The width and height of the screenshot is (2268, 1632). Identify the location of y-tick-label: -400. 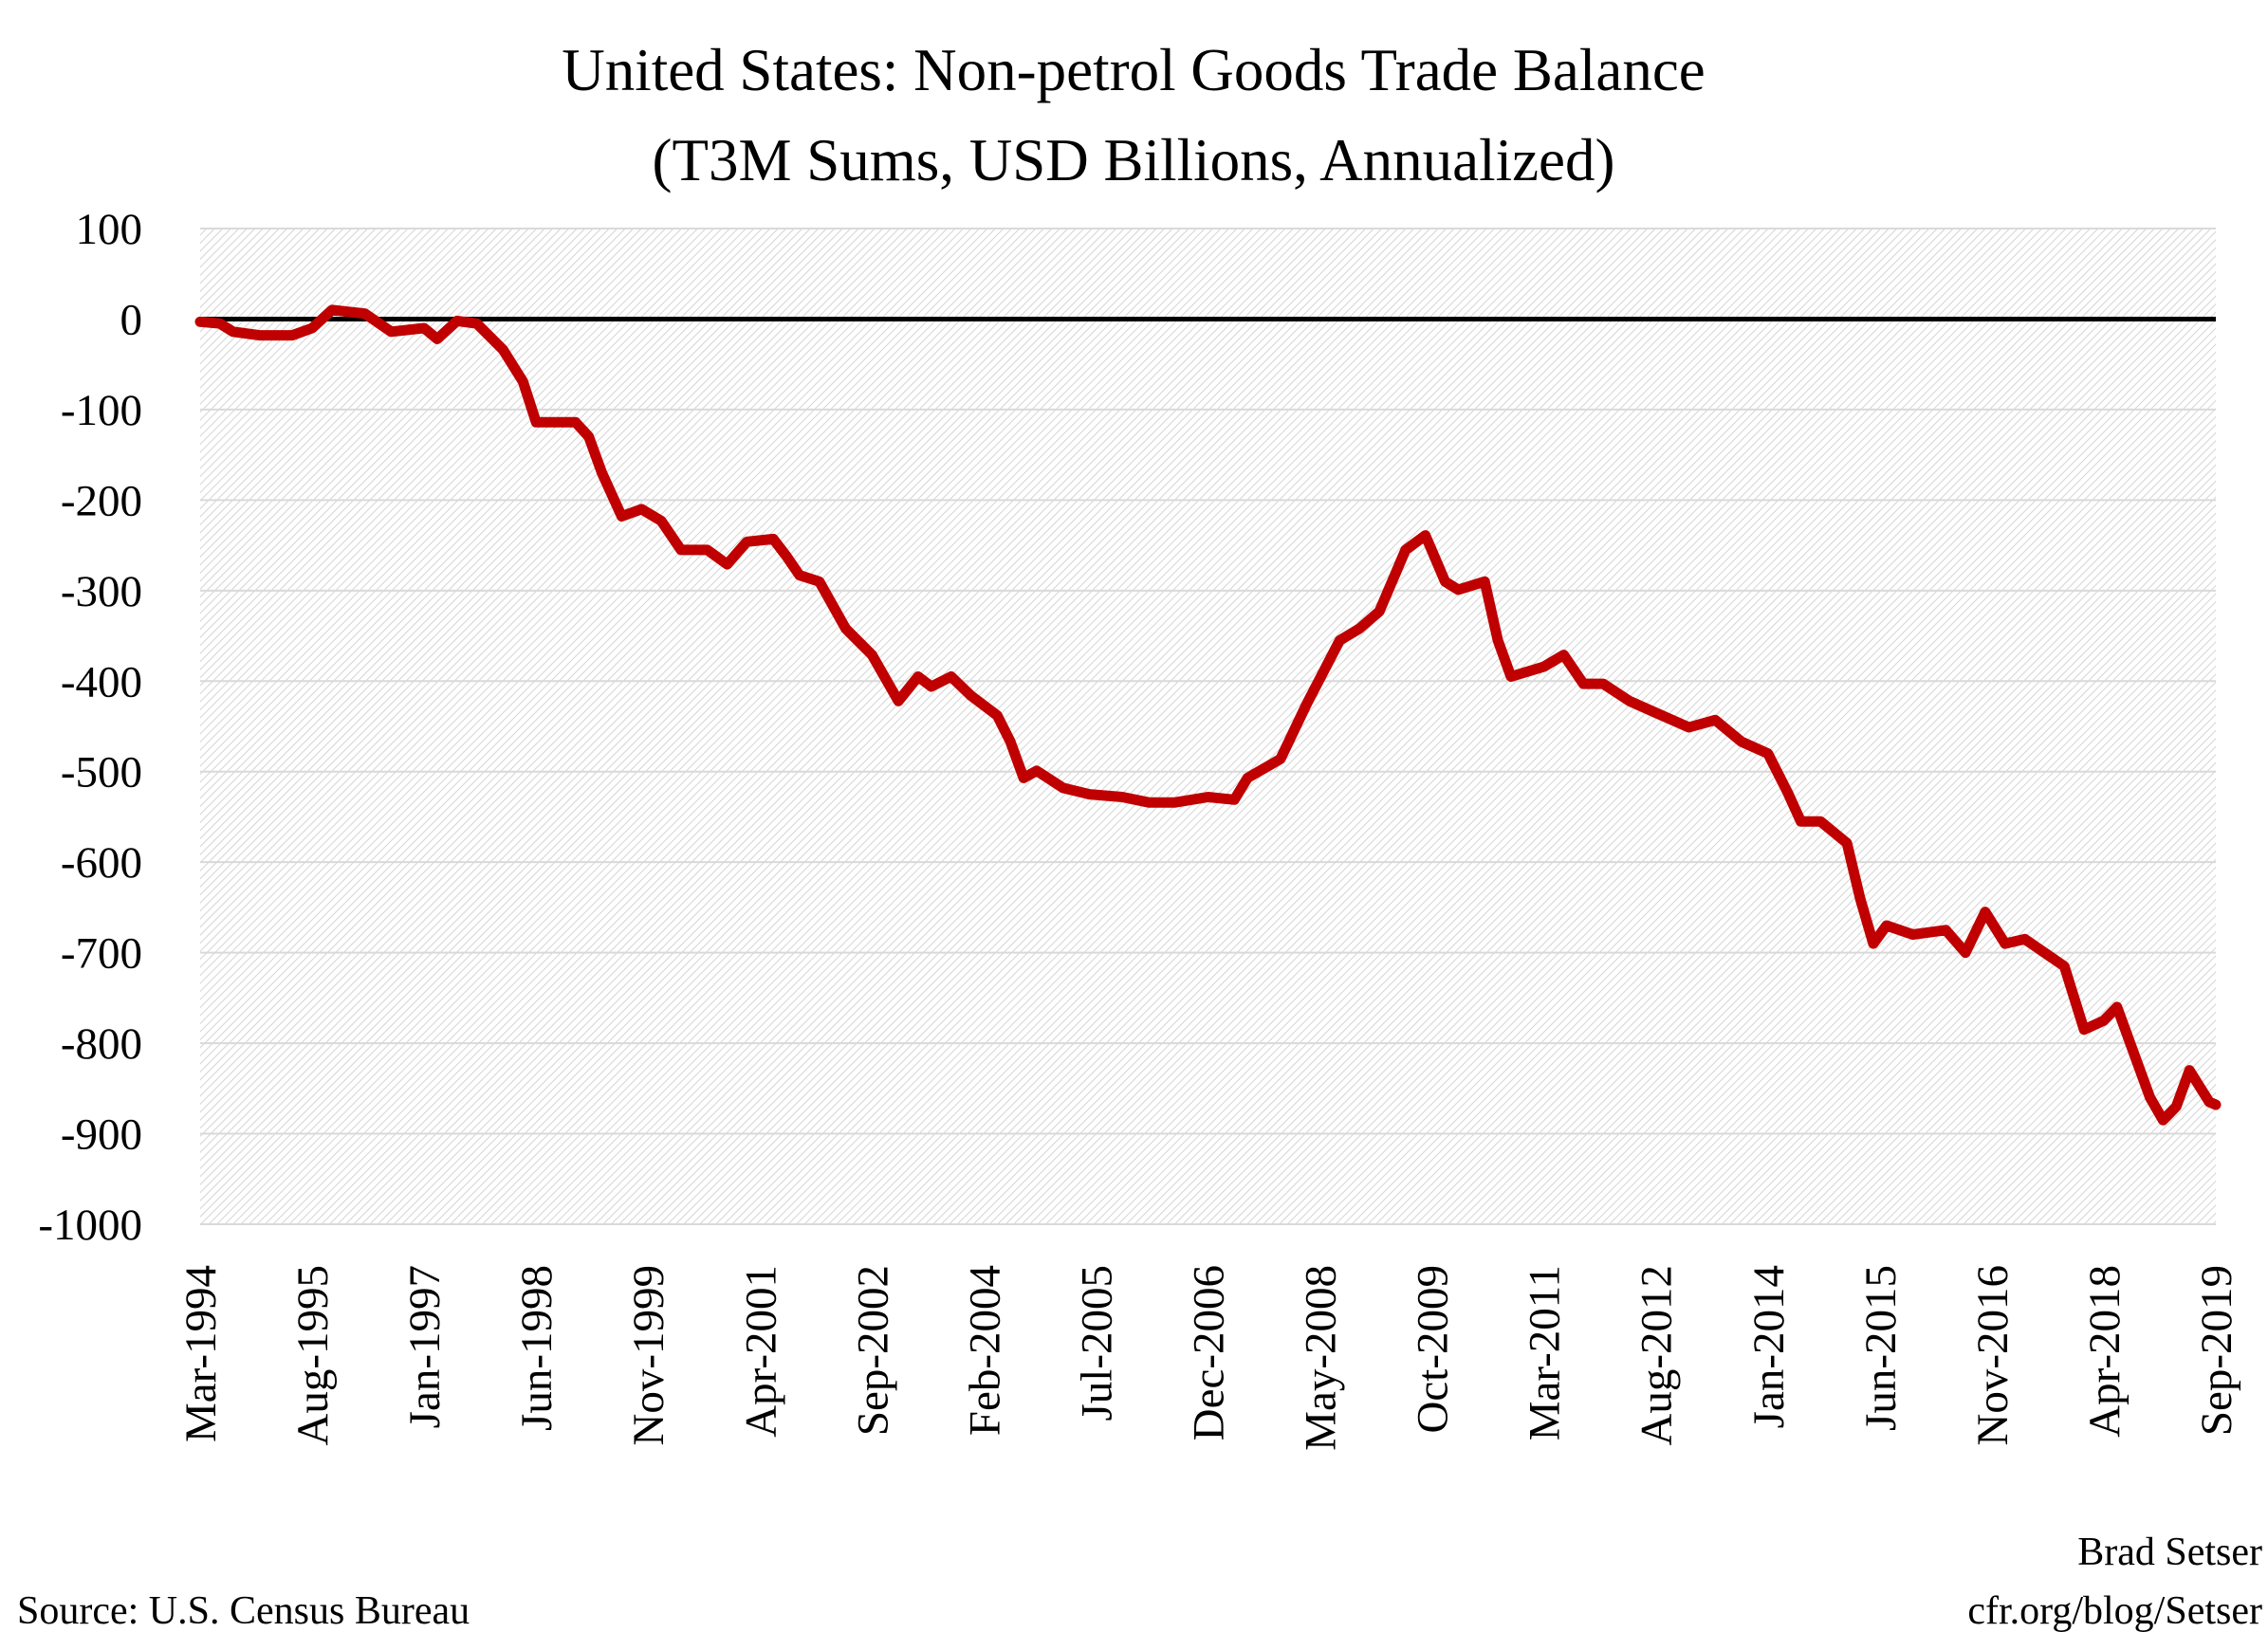
(101, 681).